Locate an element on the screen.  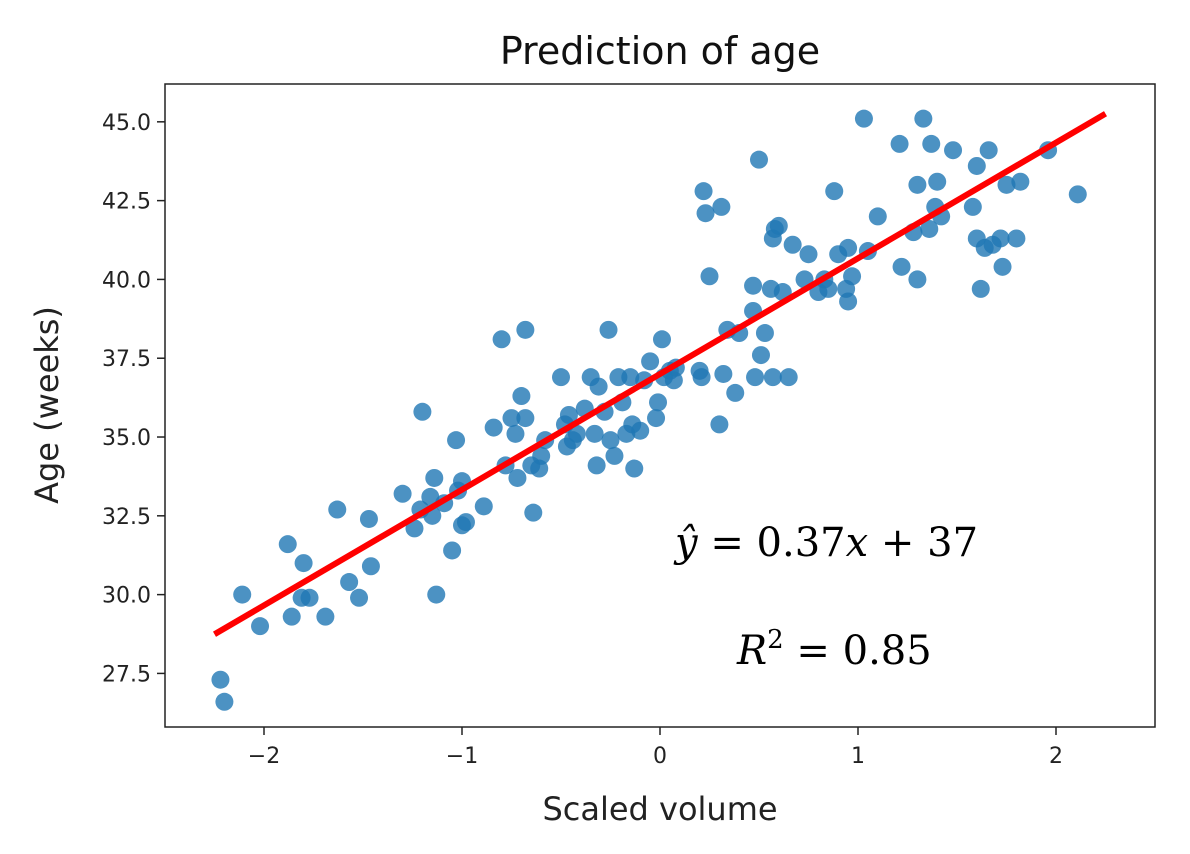
y-tick-label: 27.5 is located at coordinates (126, 674).